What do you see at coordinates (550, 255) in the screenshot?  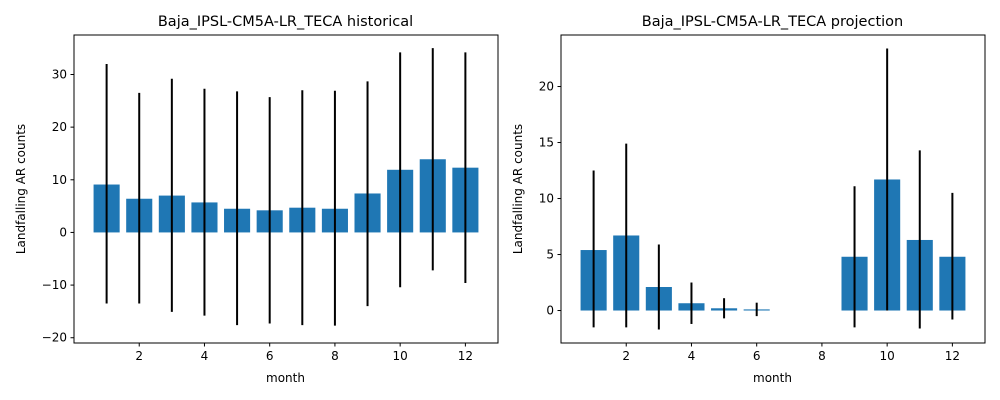 I see `y-tick-label: 5` at bounding box center [550, 255].